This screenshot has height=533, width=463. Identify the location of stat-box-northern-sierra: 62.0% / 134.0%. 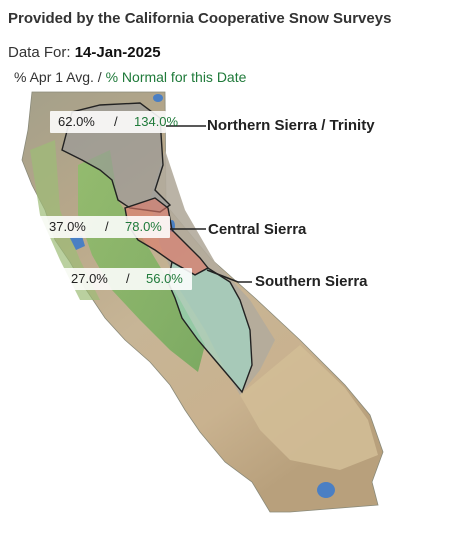
(114, 122).